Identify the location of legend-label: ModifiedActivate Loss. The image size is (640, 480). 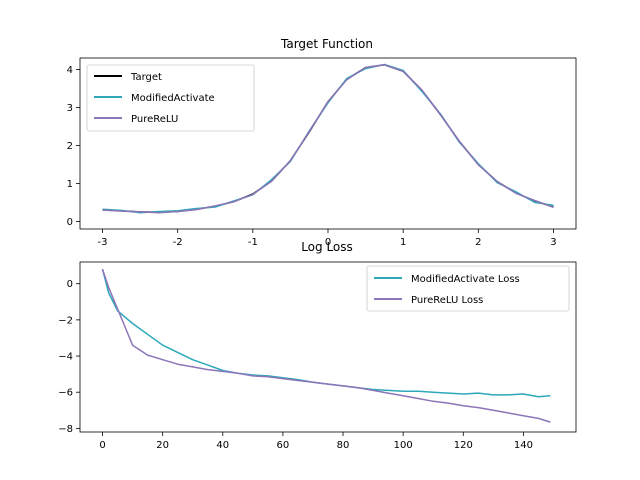
(465, 279).